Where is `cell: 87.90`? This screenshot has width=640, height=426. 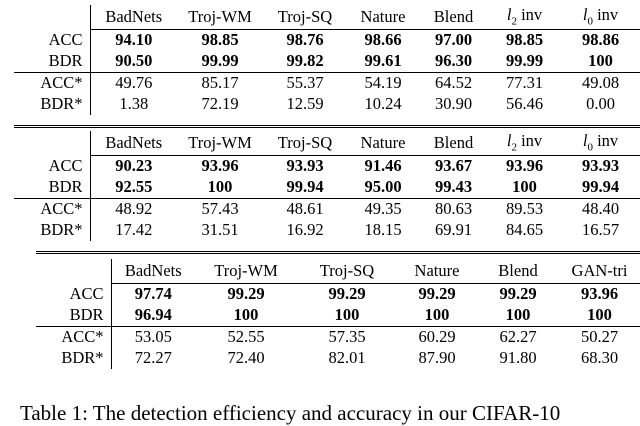
cell: 87.90 is located at coordinates (437, 358).